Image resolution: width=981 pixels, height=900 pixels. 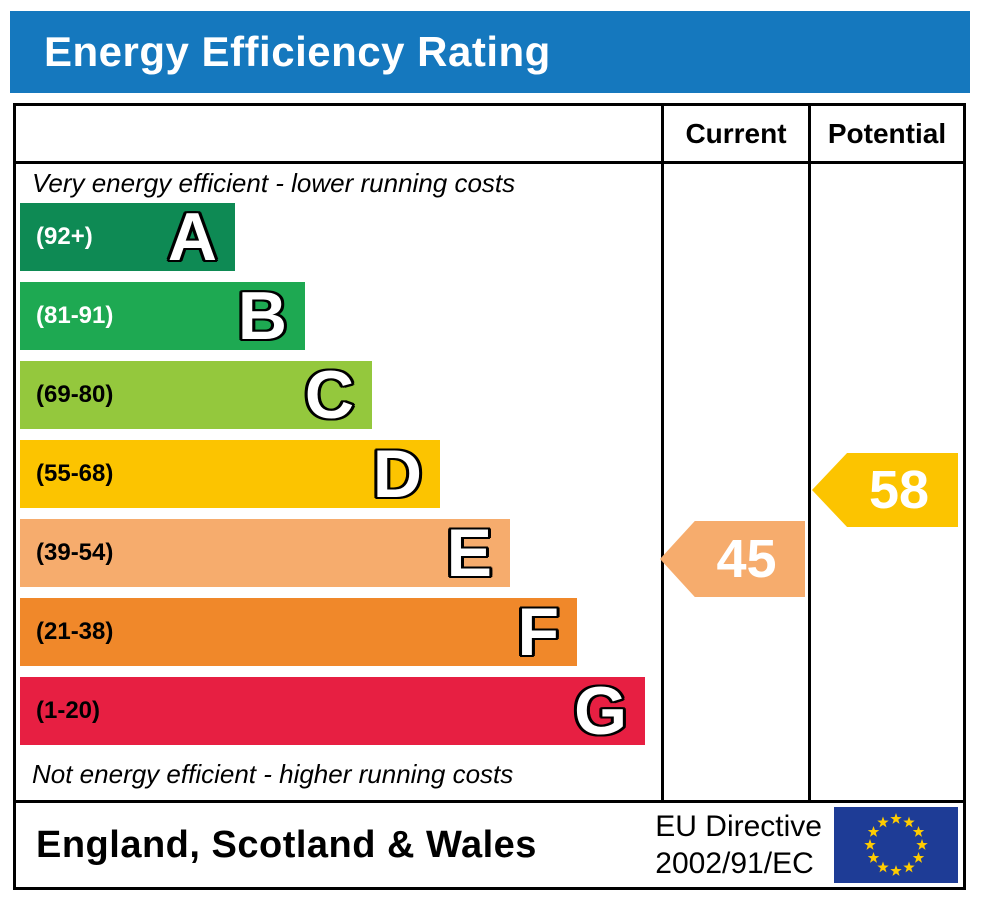 I want to click on title-bar: Energy Efficiency Rating, so click(x=490, y=52).